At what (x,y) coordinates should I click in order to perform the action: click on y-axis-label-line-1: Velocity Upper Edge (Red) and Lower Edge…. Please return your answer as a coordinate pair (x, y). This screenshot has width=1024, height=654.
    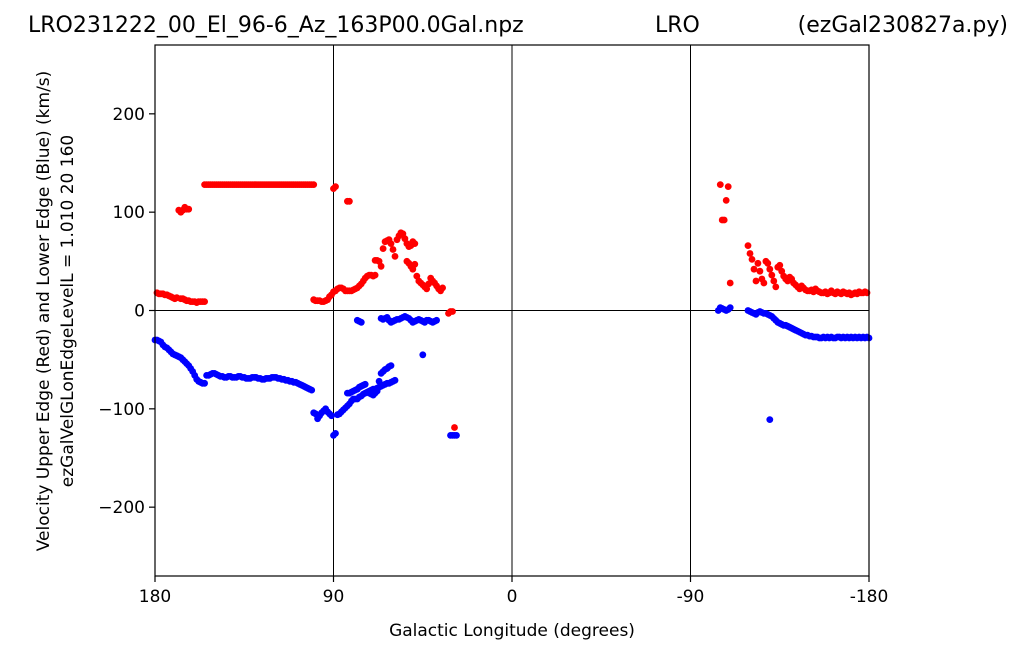
    Looking at the image, I should click on (44, 311).